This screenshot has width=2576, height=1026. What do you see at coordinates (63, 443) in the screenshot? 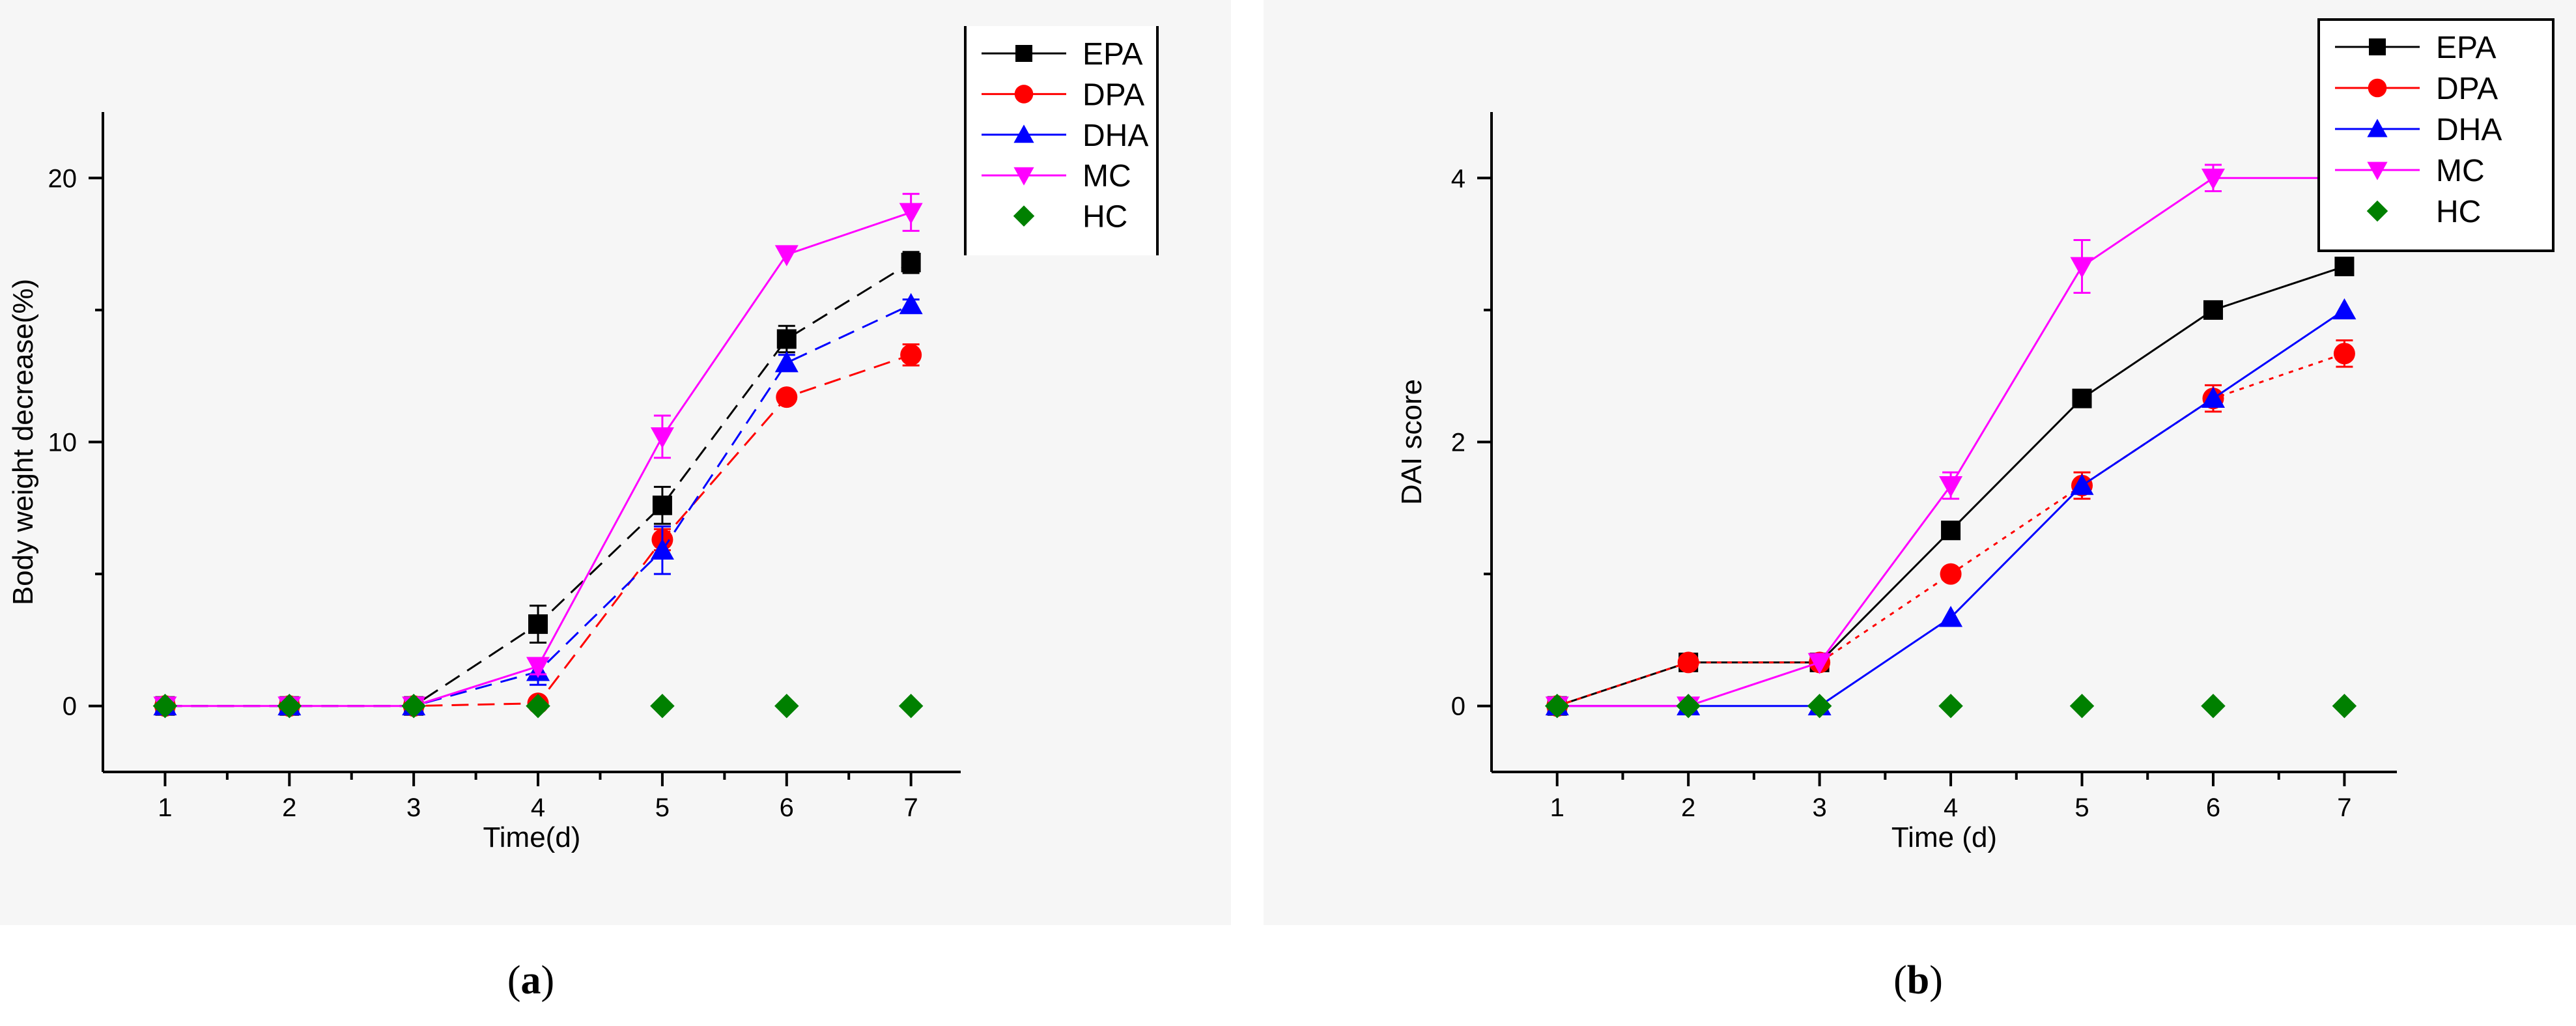
I see `y-tick-label: 10` at bounding box center [63, 443].